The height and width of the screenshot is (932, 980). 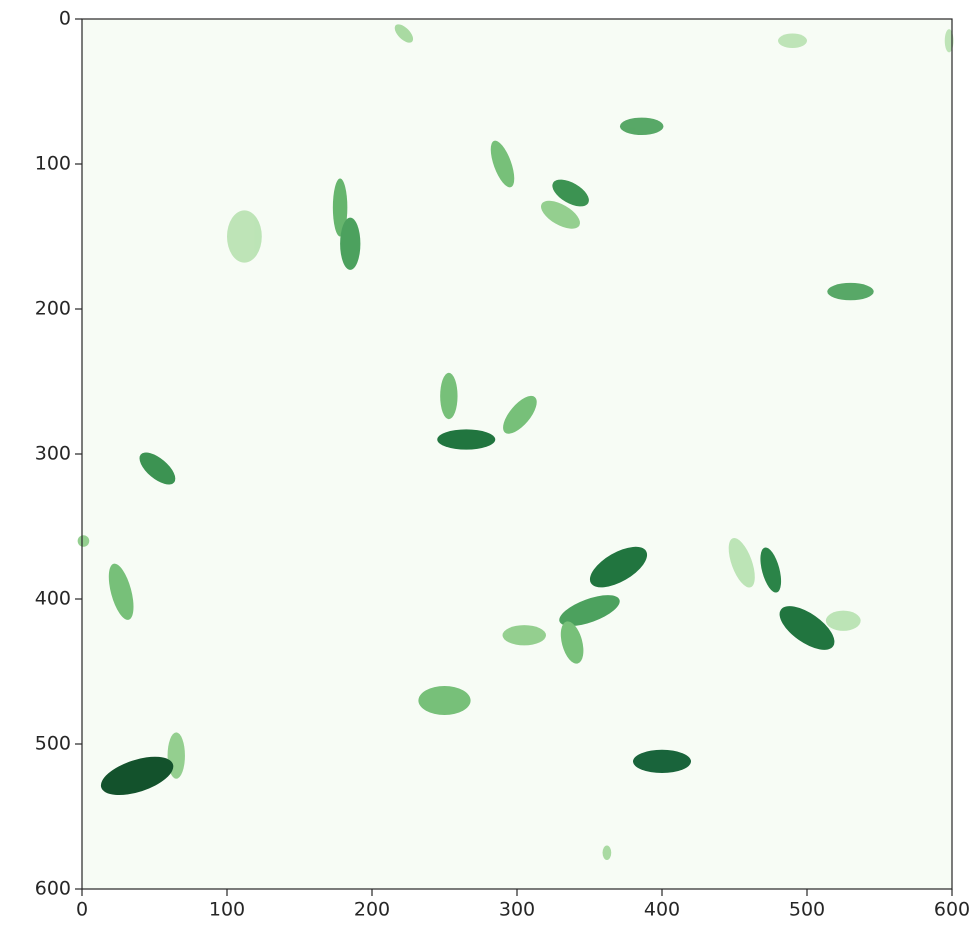 I want to click on x-tick-label: 100, so click(x=227, y=910).